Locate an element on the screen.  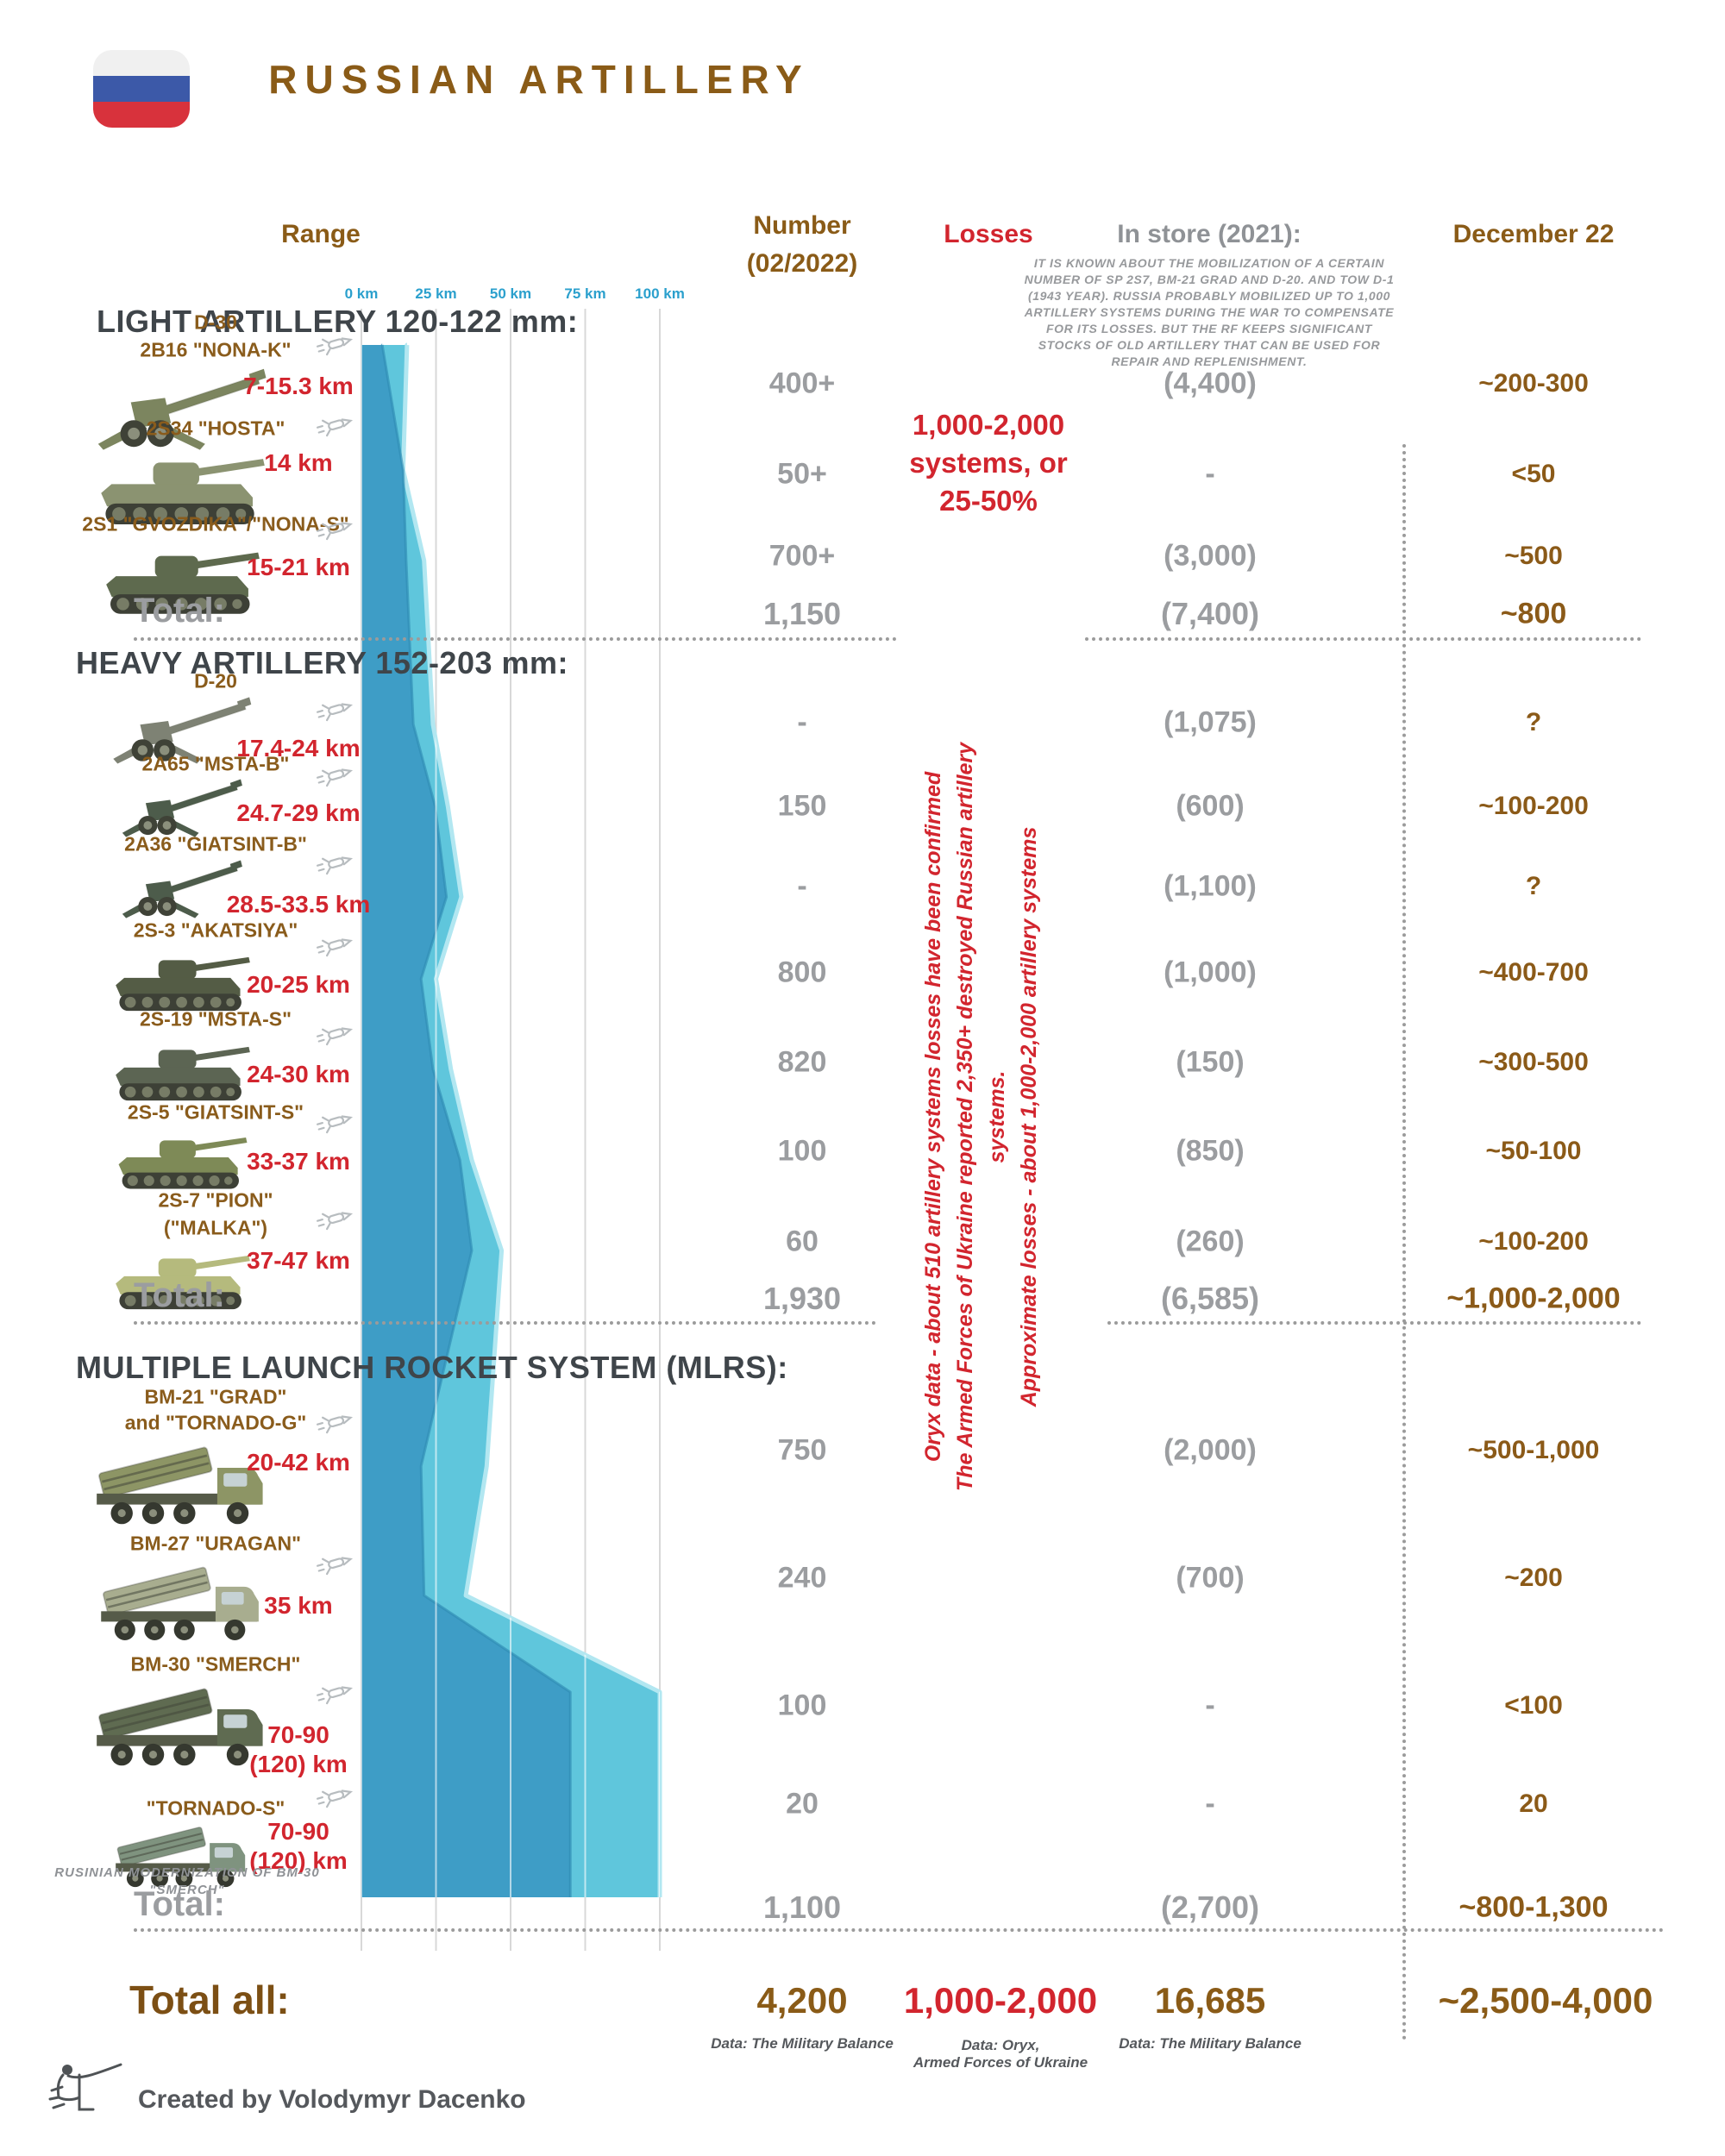
russia-flag is located at coordinates (141, 89).